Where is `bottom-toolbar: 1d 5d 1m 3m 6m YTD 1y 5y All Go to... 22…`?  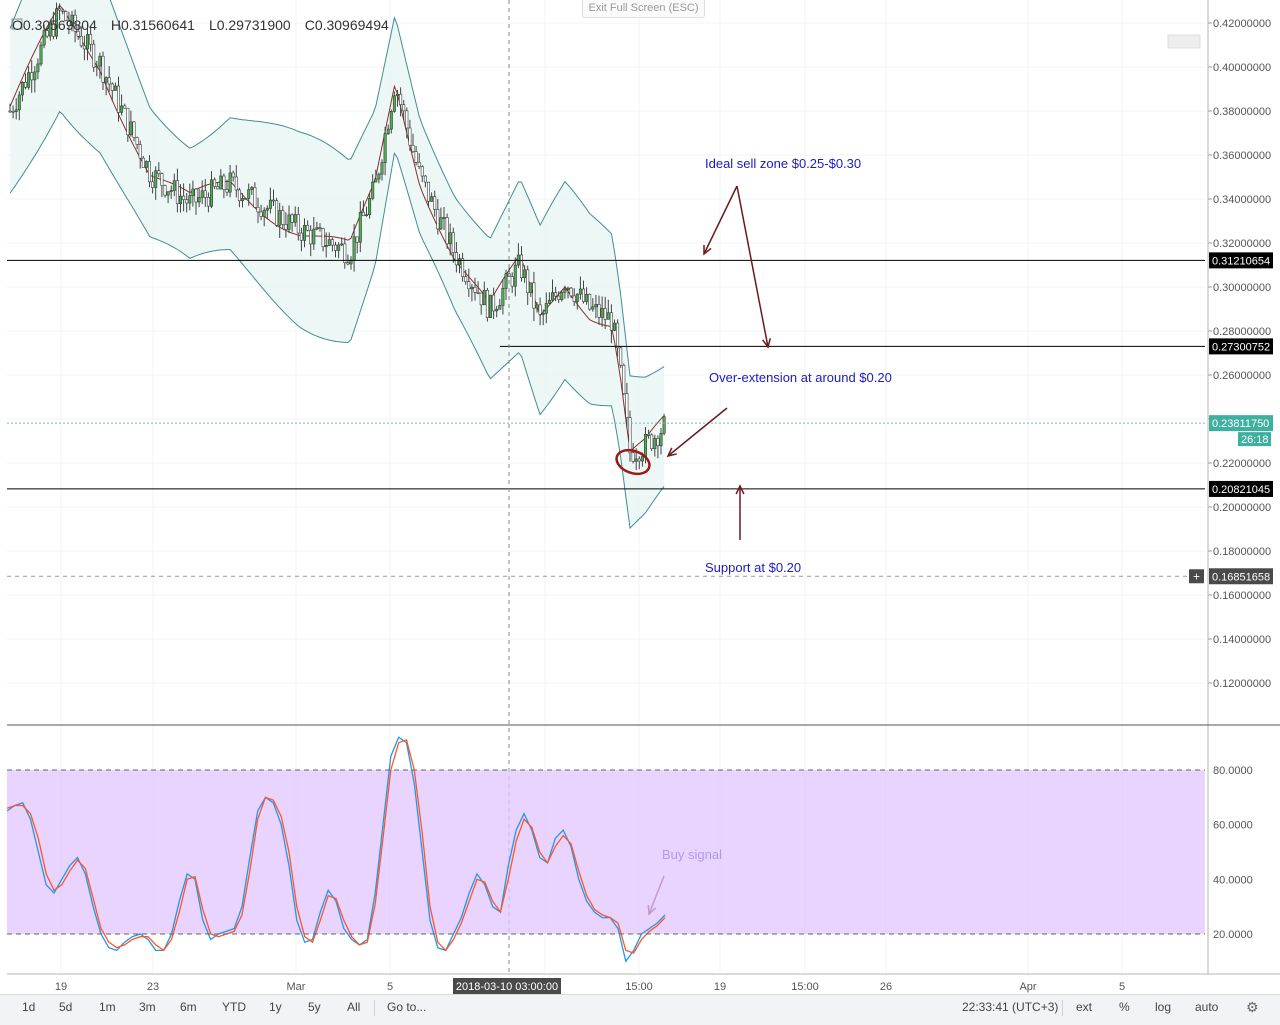
bottom-toolbar: 1d 5d 1m 3m 6m YTD 1y 5y All Go to... 22… is located at coordinates (640, 1009).